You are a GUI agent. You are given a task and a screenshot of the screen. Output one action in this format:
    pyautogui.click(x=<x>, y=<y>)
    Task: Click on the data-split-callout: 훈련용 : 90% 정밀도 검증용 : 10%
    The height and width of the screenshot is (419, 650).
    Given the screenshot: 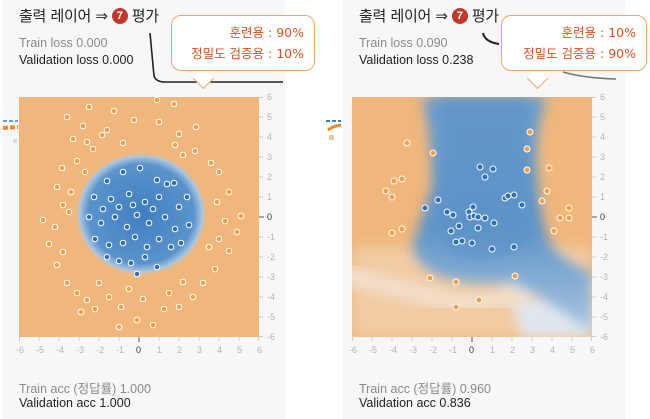 What is the action you would take?
    pyautogui.click(x=243, y=43)
    